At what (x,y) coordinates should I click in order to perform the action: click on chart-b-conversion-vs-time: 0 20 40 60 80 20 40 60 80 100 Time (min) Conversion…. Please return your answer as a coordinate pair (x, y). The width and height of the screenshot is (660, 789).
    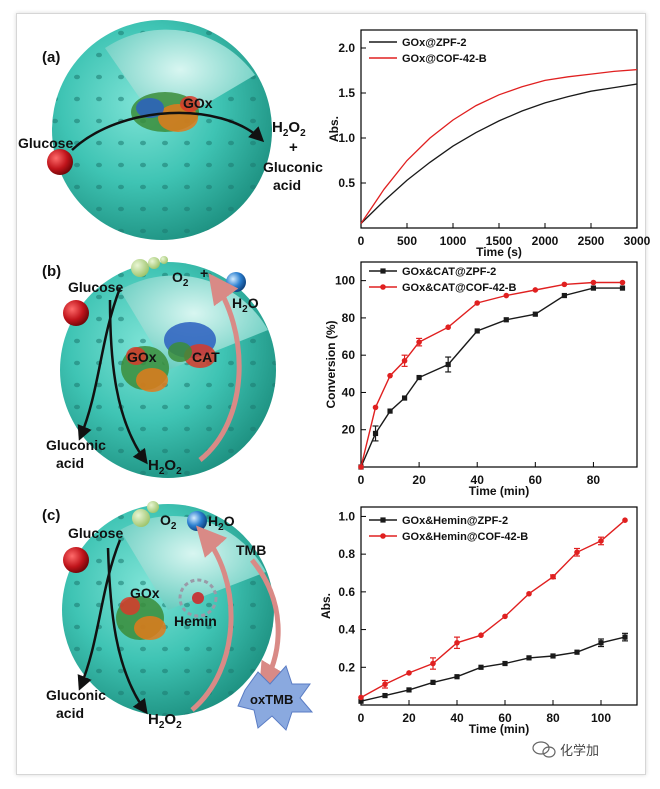
    Looking at the image, I should click on (481, 379).